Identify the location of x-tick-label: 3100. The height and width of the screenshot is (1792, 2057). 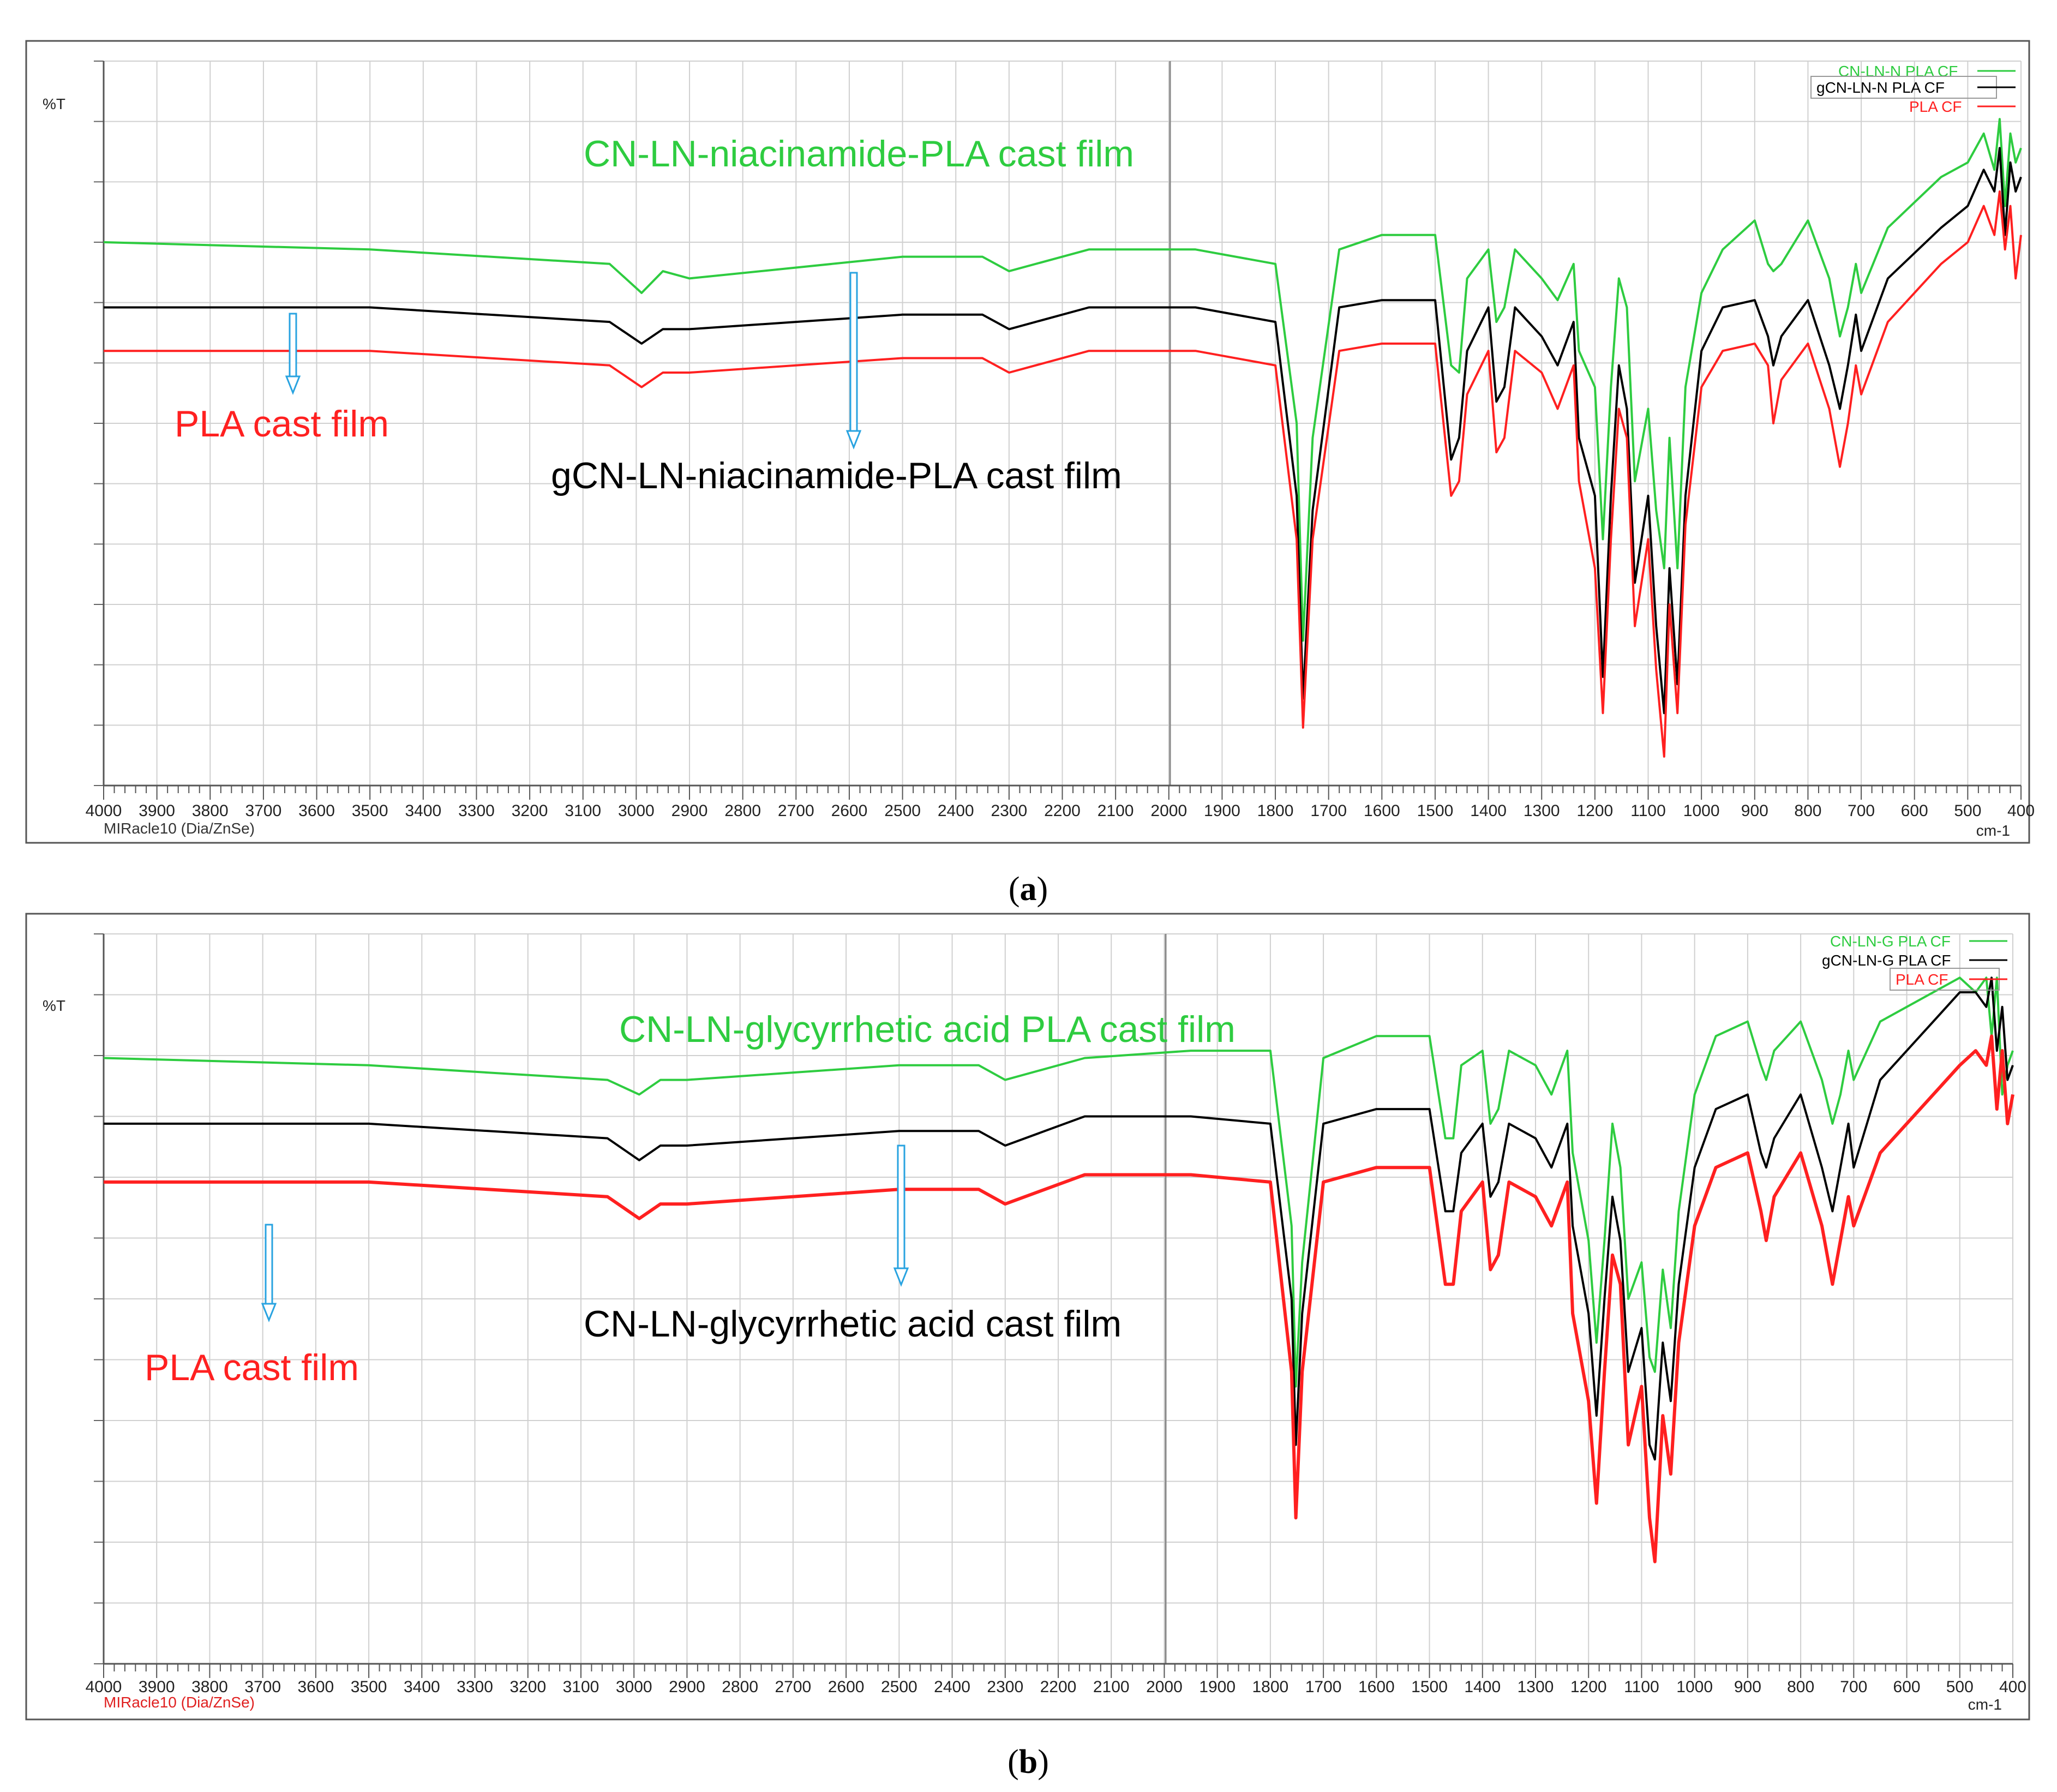
(583, 811).